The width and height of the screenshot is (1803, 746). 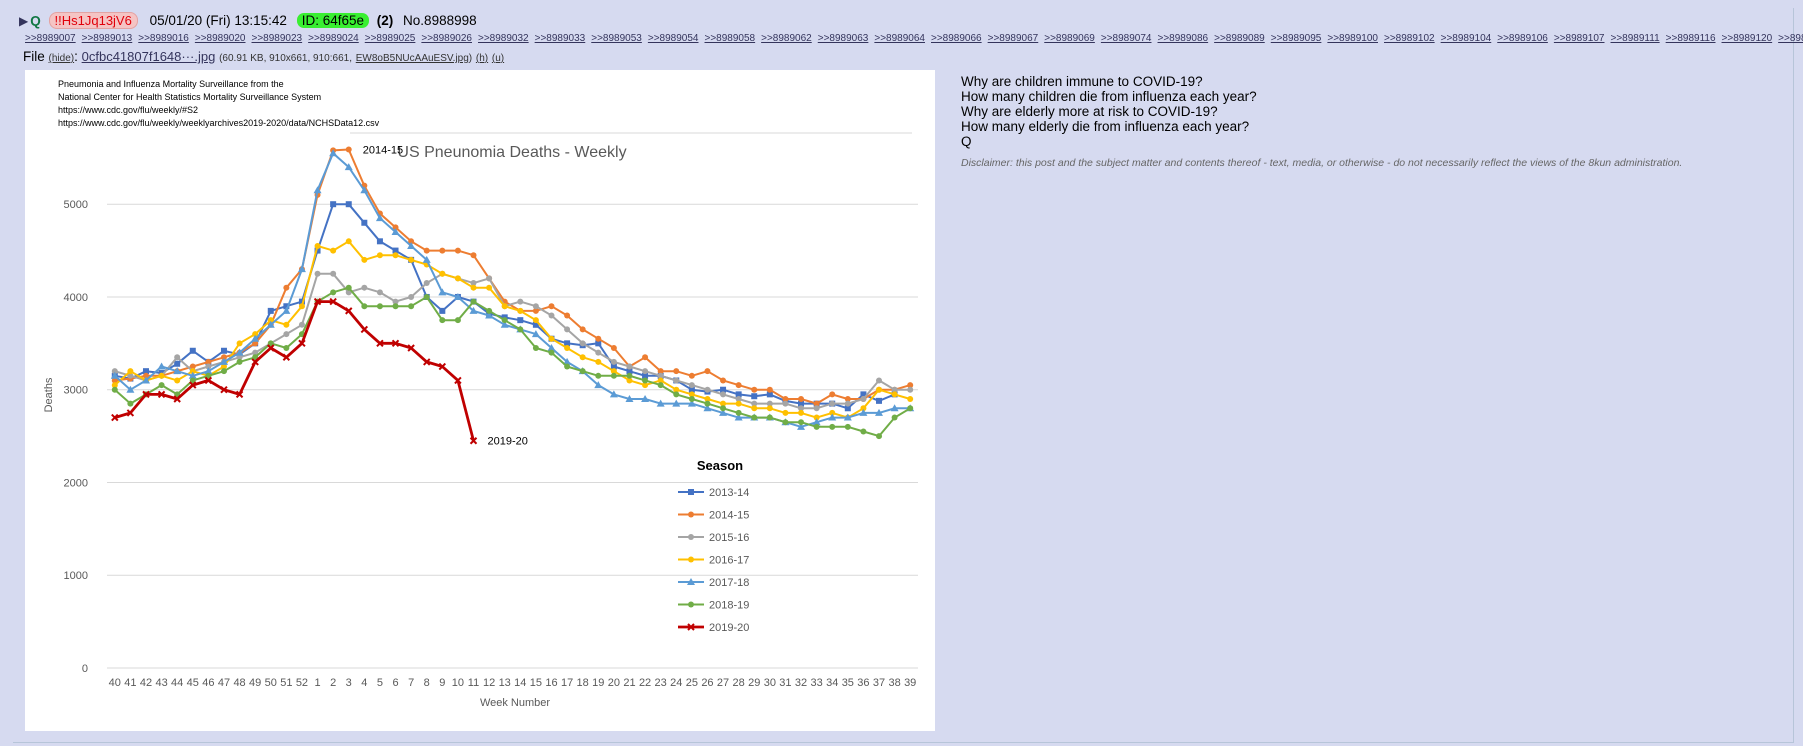 I want to click on x-tick-label: 52, so click(x=302, y=683).